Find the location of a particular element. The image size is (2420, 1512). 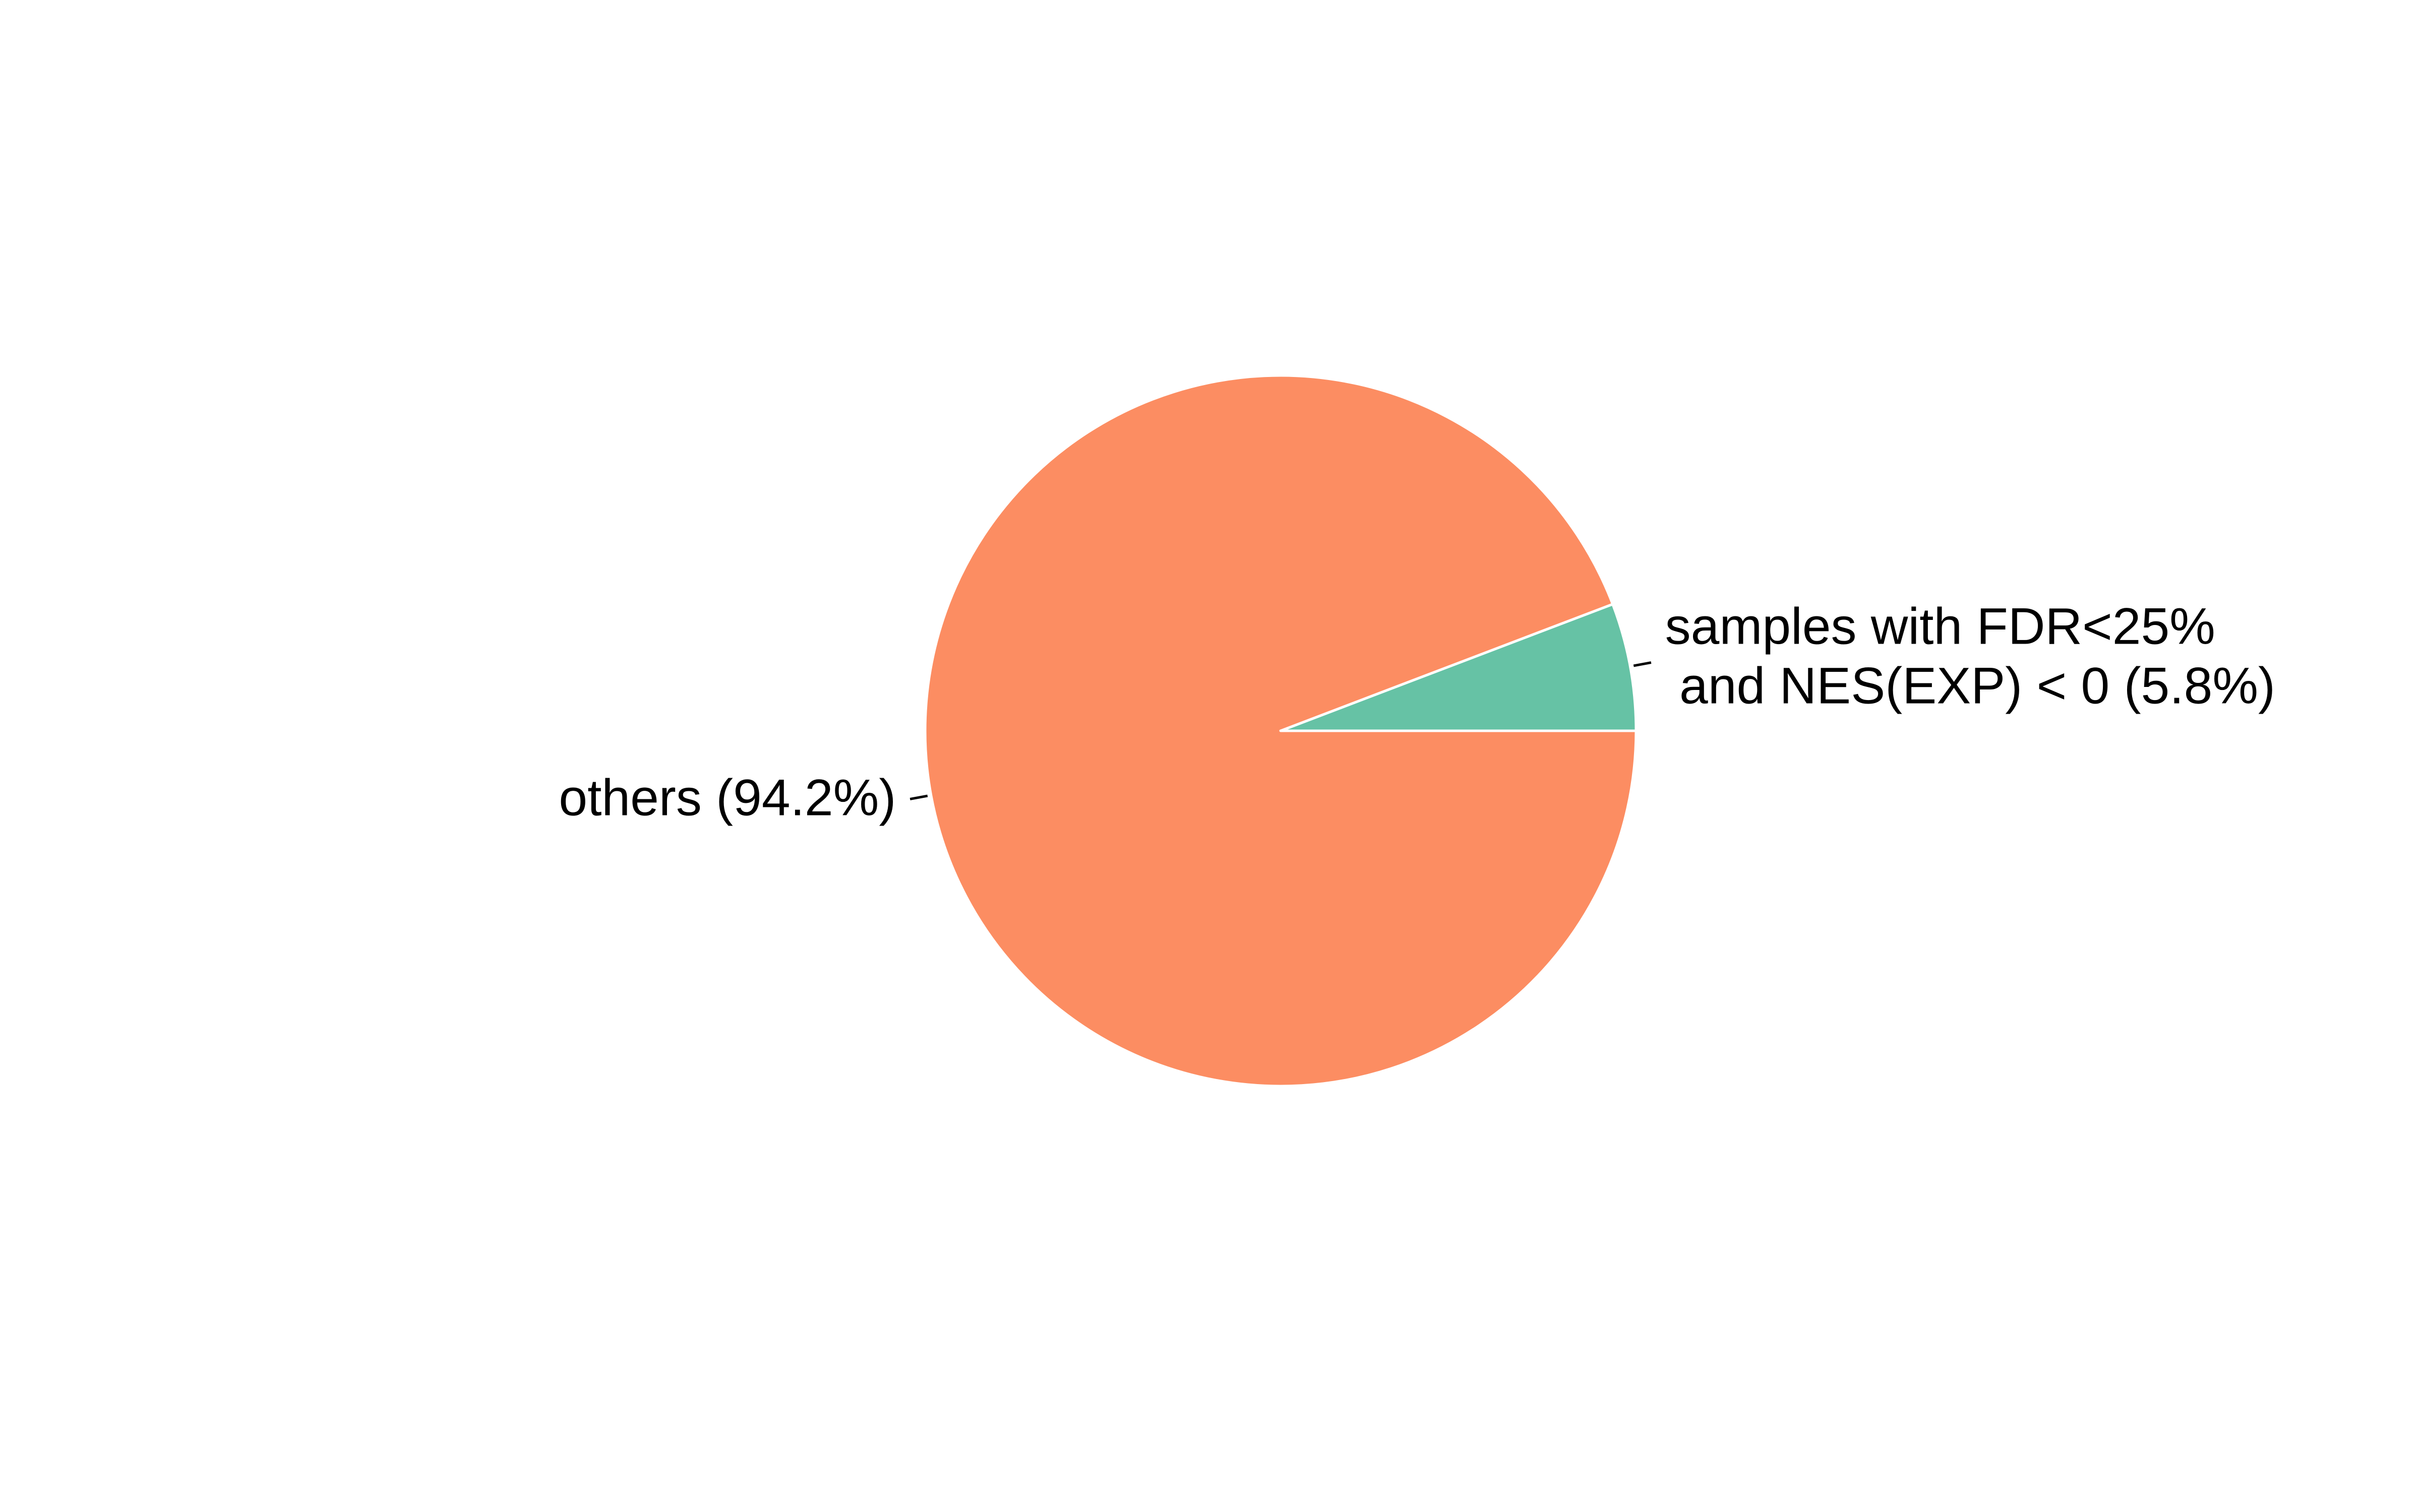

slice-label-line-1-0: others (94.2%) is located at coordinates (727, 797).